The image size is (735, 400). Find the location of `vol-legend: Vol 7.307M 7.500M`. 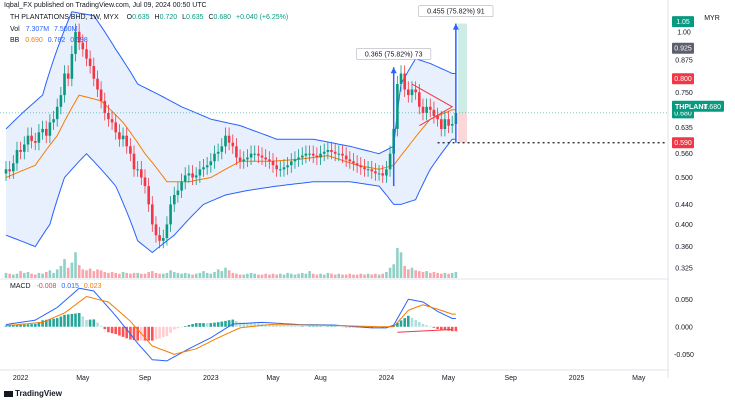

vol-legend: Vol 7.307M 7.500M is located at coordinates (43, 30).